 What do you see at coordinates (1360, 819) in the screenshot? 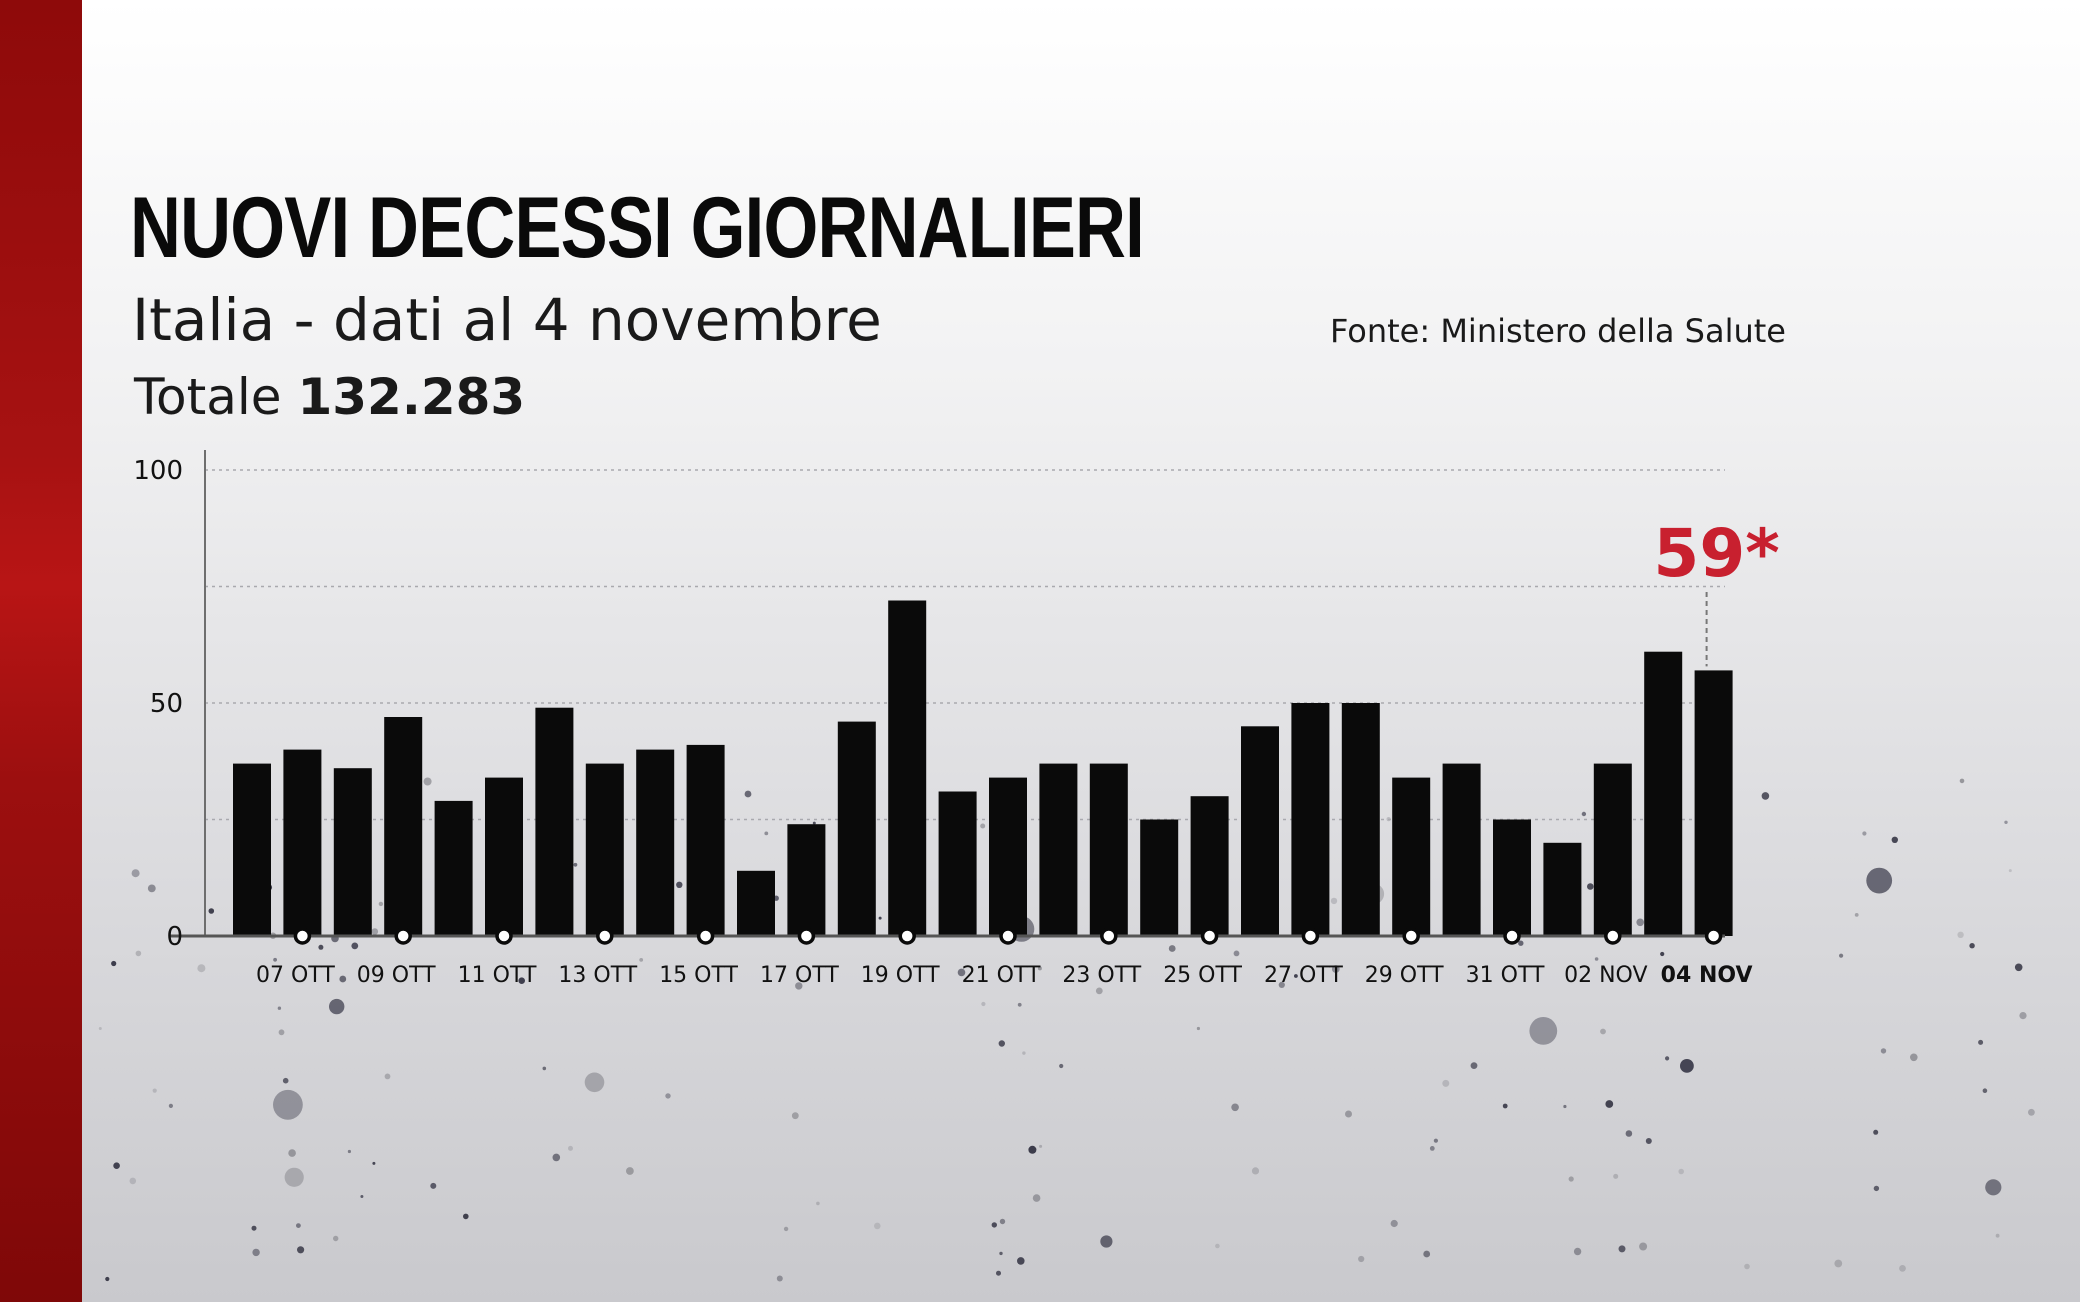
I see `bar-28-ott` at bounding box center [1360, 819].